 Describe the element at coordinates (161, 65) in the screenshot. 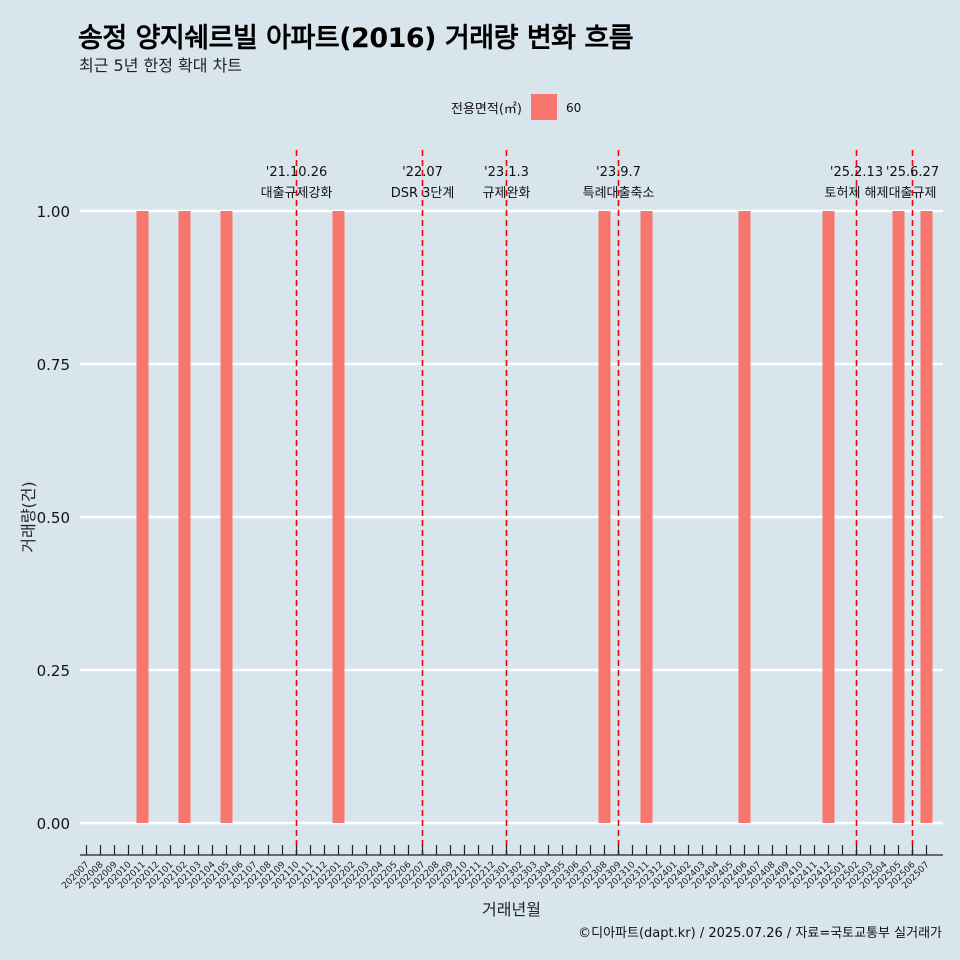

I see `chart-subtitle: 최근 5년 한정 확대 차트` at that location.